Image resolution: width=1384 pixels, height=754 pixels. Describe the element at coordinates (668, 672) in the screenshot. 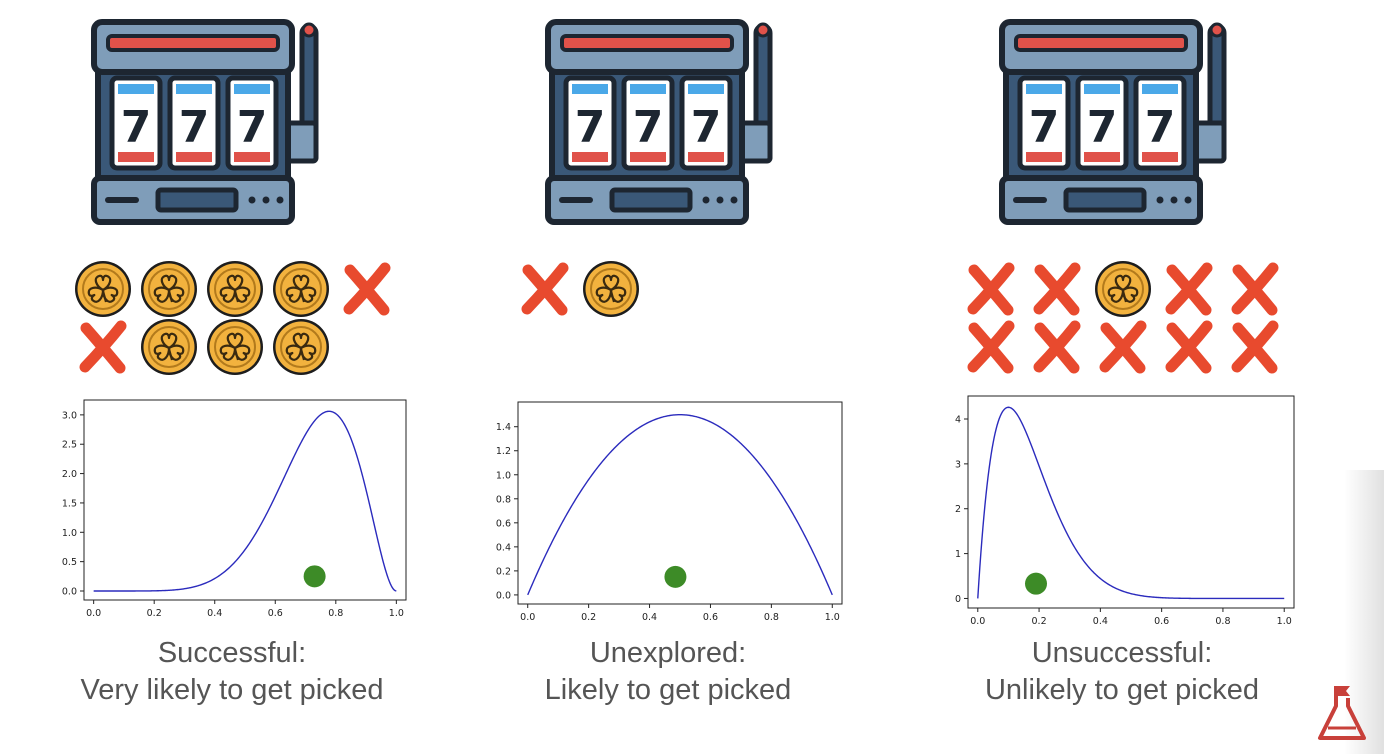

I see `caption-unexplored: Unexplored: Likely to get picked` at that location.